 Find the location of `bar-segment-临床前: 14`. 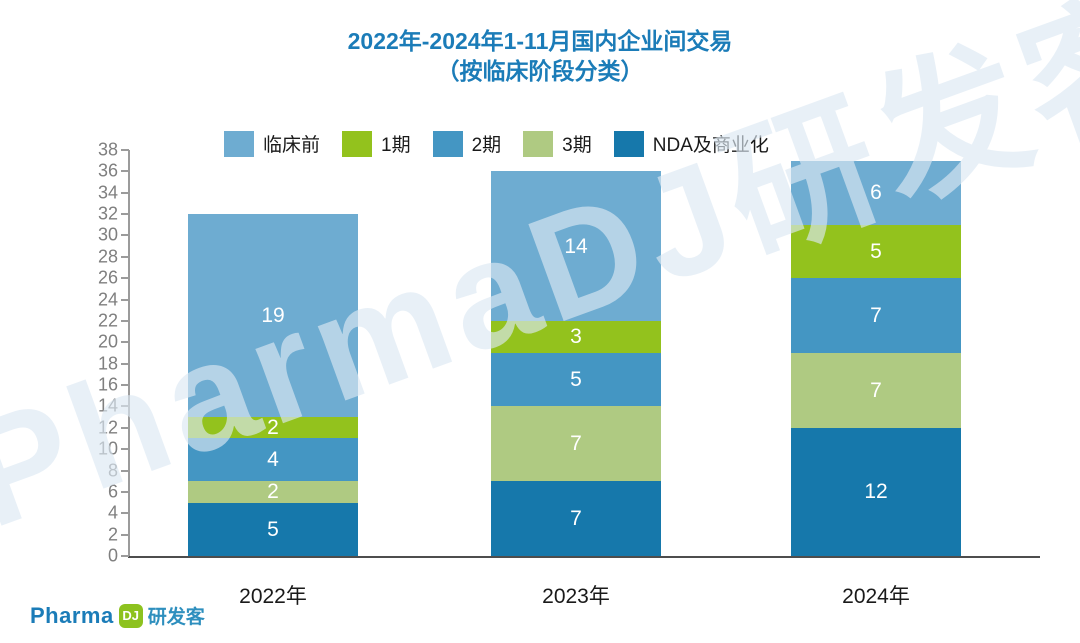

bar-segment-临床前: 14 is located at coordinates (576, 246).